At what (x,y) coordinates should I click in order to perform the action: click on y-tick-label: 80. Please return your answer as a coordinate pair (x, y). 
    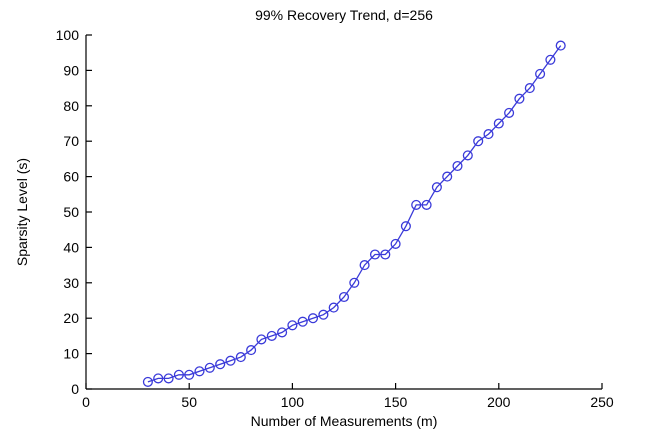
    Looking at the image, I should click on (71, 106).